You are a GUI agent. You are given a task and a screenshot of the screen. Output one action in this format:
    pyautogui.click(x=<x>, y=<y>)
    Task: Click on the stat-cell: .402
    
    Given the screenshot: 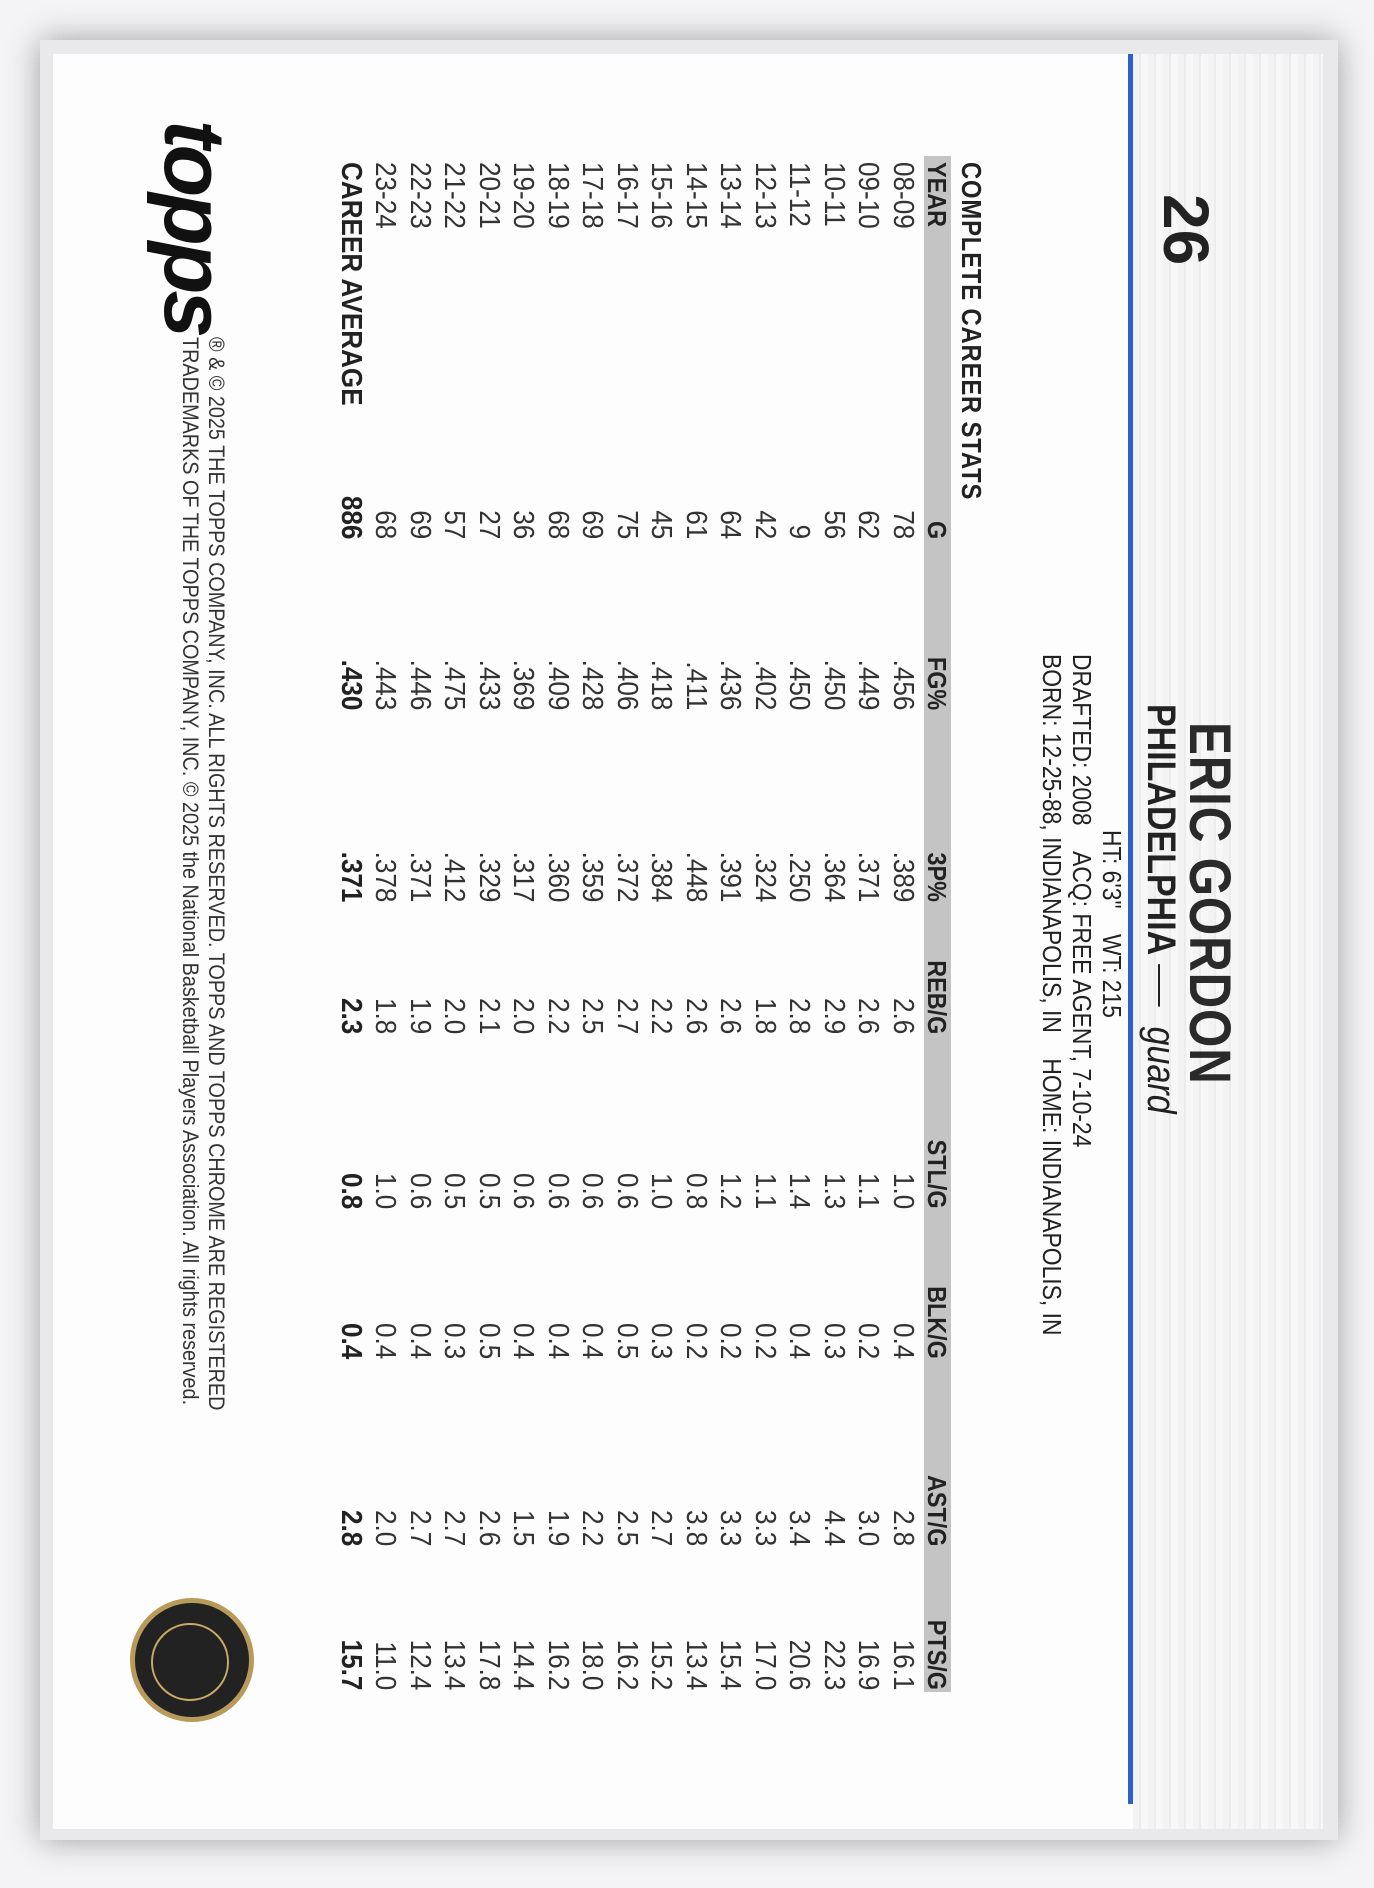 What is the action you would take?
    pyautogui.click(x=765, y=684)
    